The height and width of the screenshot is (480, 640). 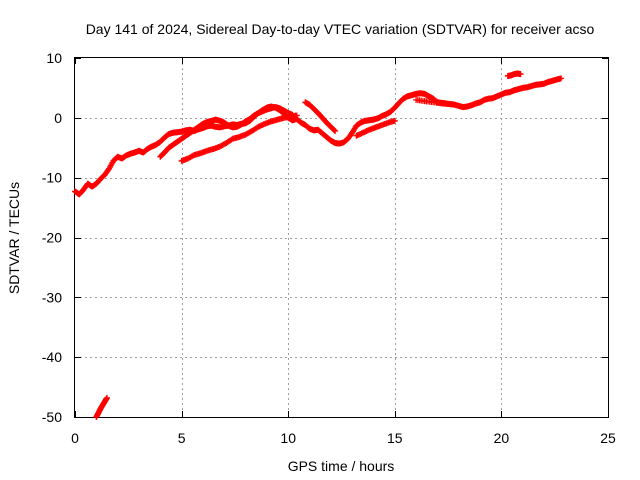 I want to click on series-track-b, so click(x=226, y=132).